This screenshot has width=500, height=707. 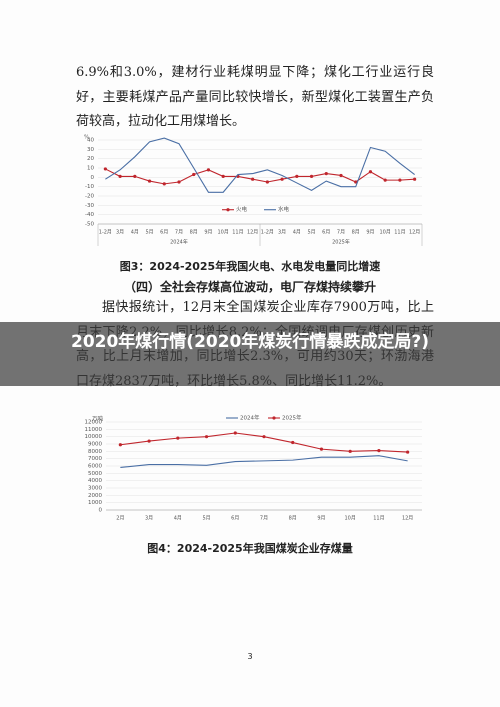 What do you see at coordinates (284, 209) in the screenshot?
I see `legend-label: 水电` at bounding box center [284, 209].